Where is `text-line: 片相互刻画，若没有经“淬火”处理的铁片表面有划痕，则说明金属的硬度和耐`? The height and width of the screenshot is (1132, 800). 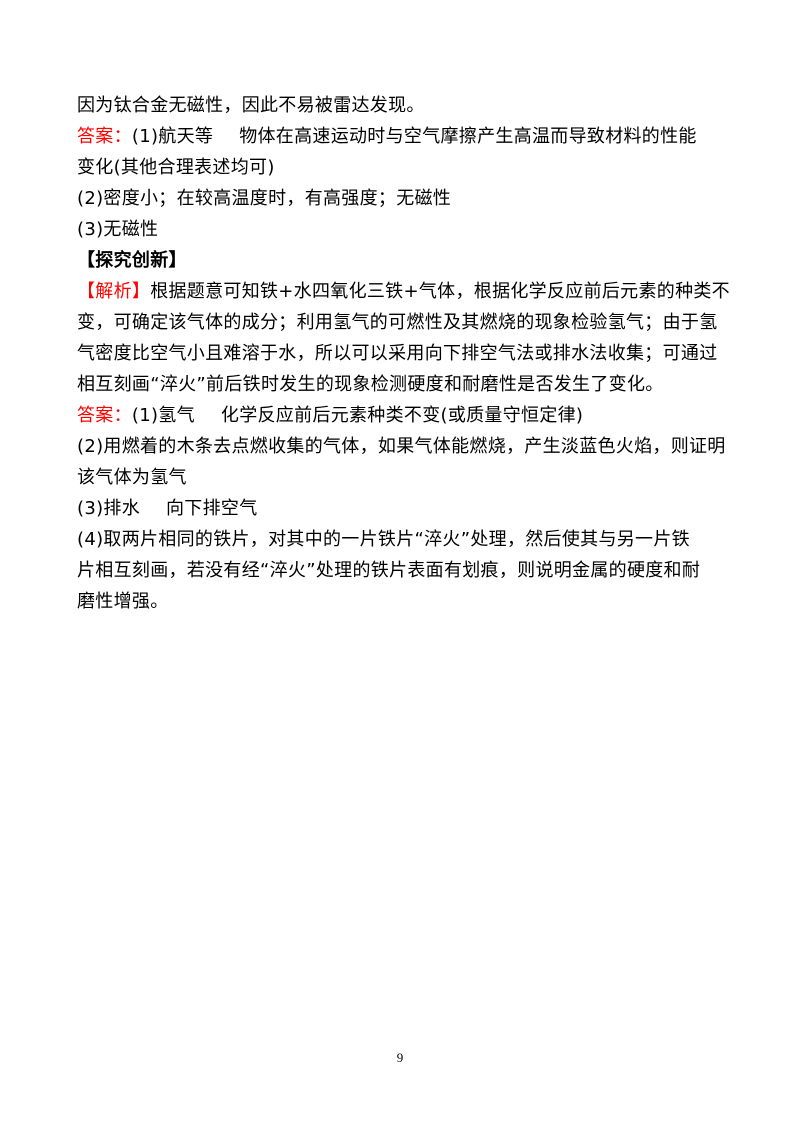 text-line: 片相互刻画，若没有经“淬火”处理的铁片表面有划痕，则说明金属的硬度和耐 is located at coordinates (407, 570).